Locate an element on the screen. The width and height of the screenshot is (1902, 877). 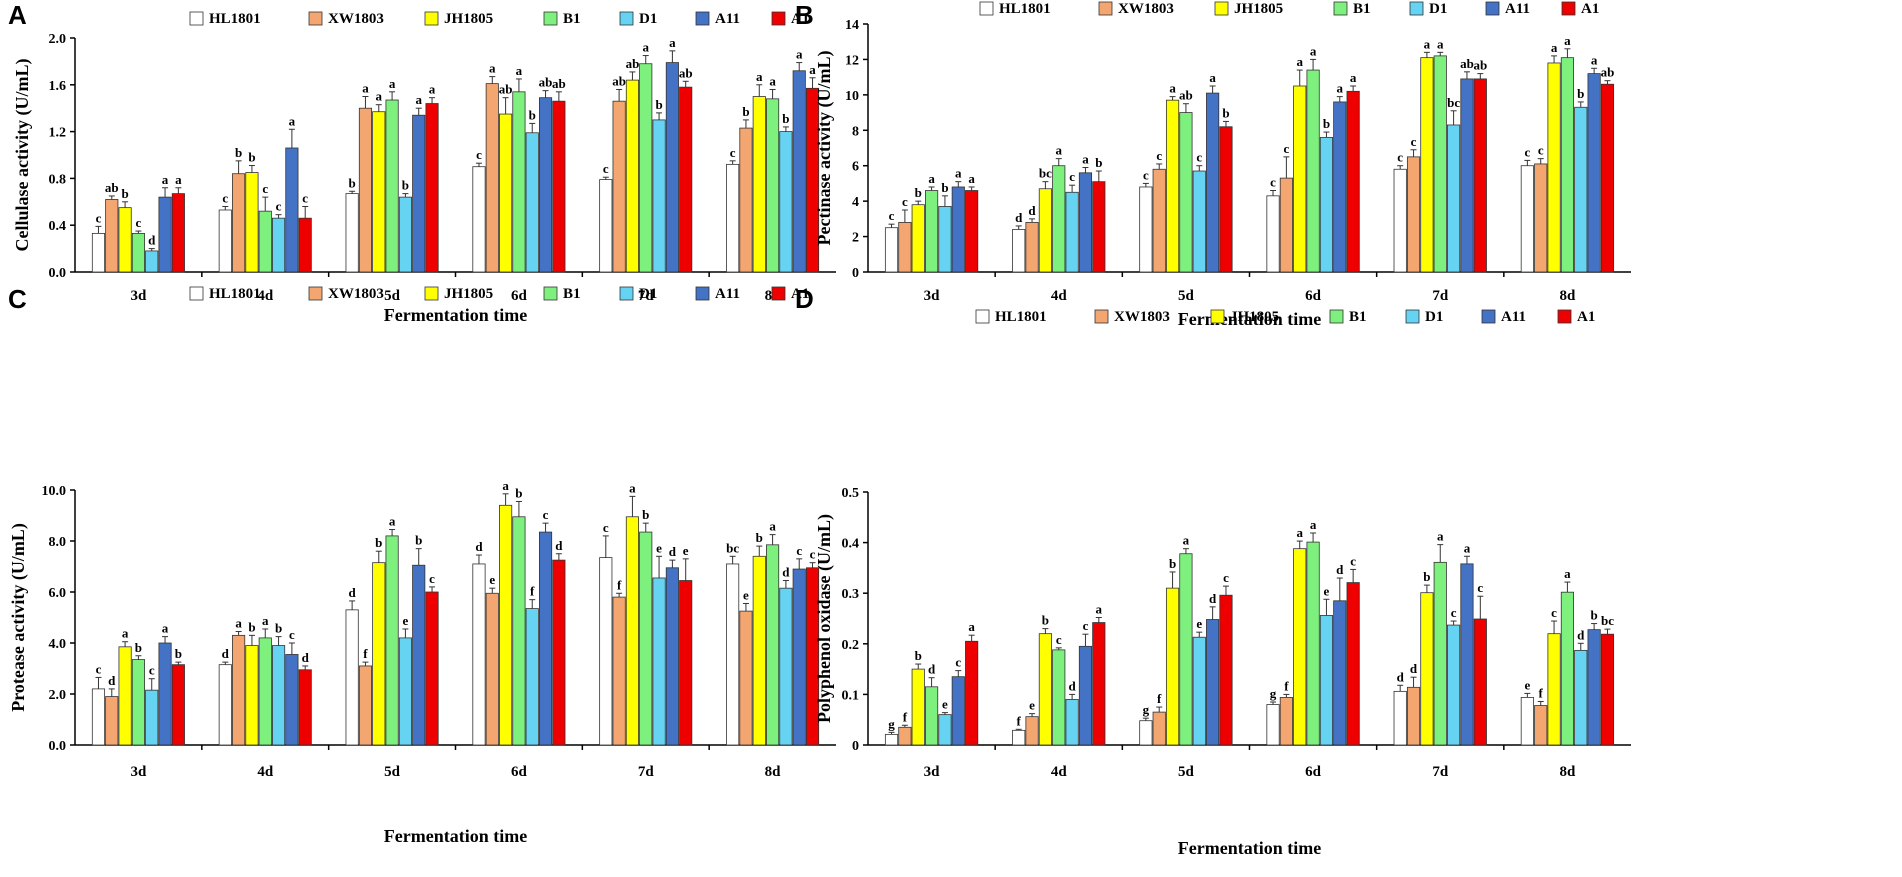
x-tick-label: 7d is located at coordinates (1440, 772).